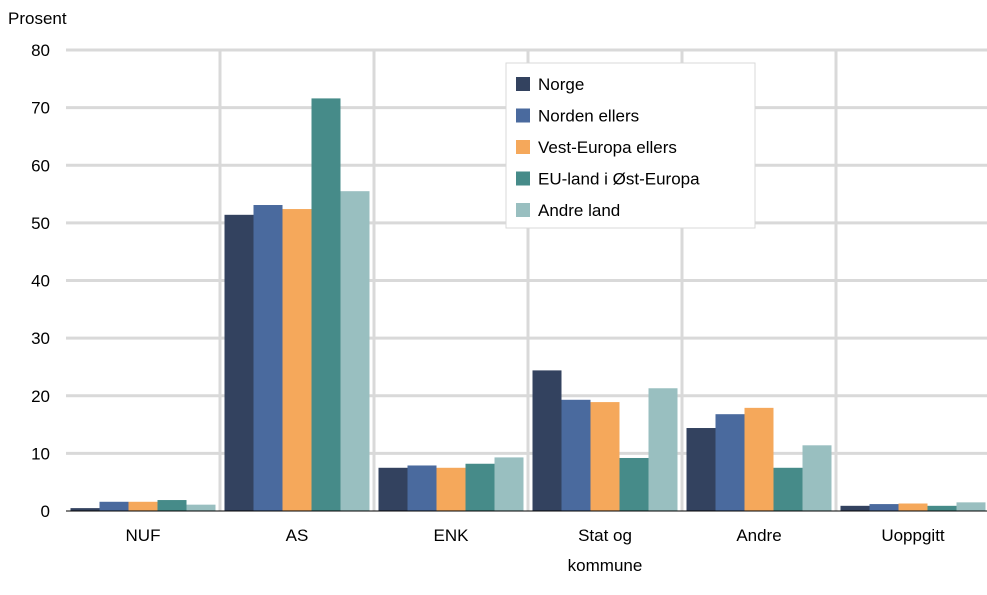  Describe the element at coordinates (45, 511) in the screenshot. I see `y-tick-label: 0` at that location.